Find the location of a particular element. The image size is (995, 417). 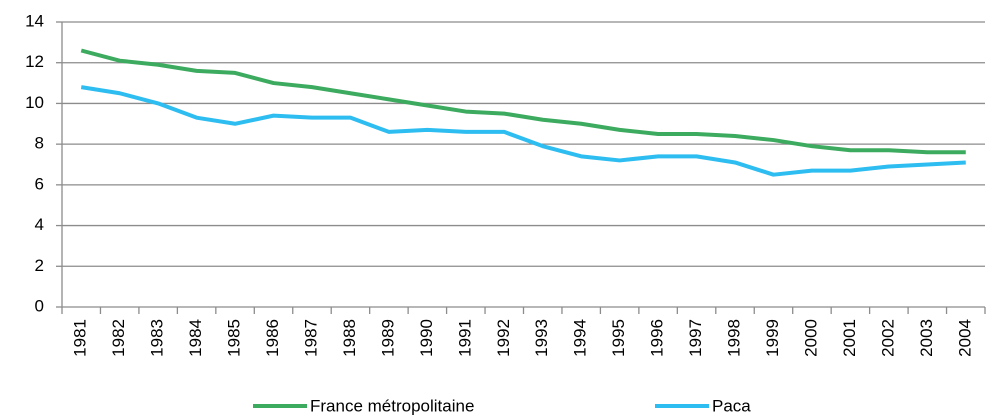

x-tick-label: 1991 is located at coordinates (464, 338).